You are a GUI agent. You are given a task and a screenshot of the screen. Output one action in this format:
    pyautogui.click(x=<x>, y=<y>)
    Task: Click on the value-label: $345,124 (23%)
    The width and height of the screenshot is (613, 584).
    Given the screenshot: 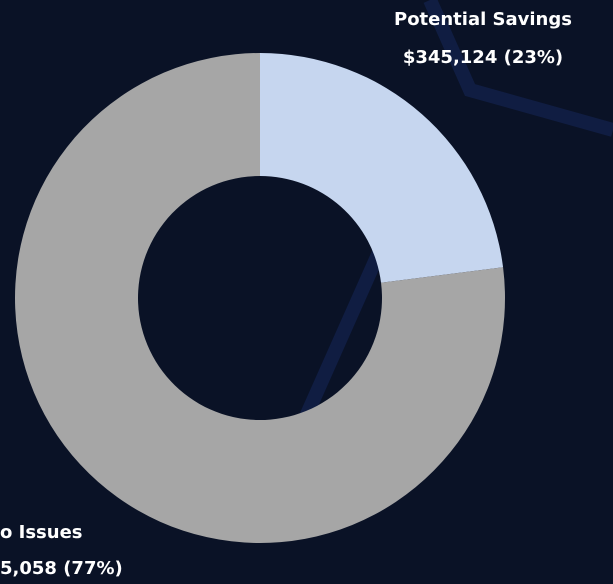 What is the action you would take?
    pyautogui.click(x=483, y=57)
    